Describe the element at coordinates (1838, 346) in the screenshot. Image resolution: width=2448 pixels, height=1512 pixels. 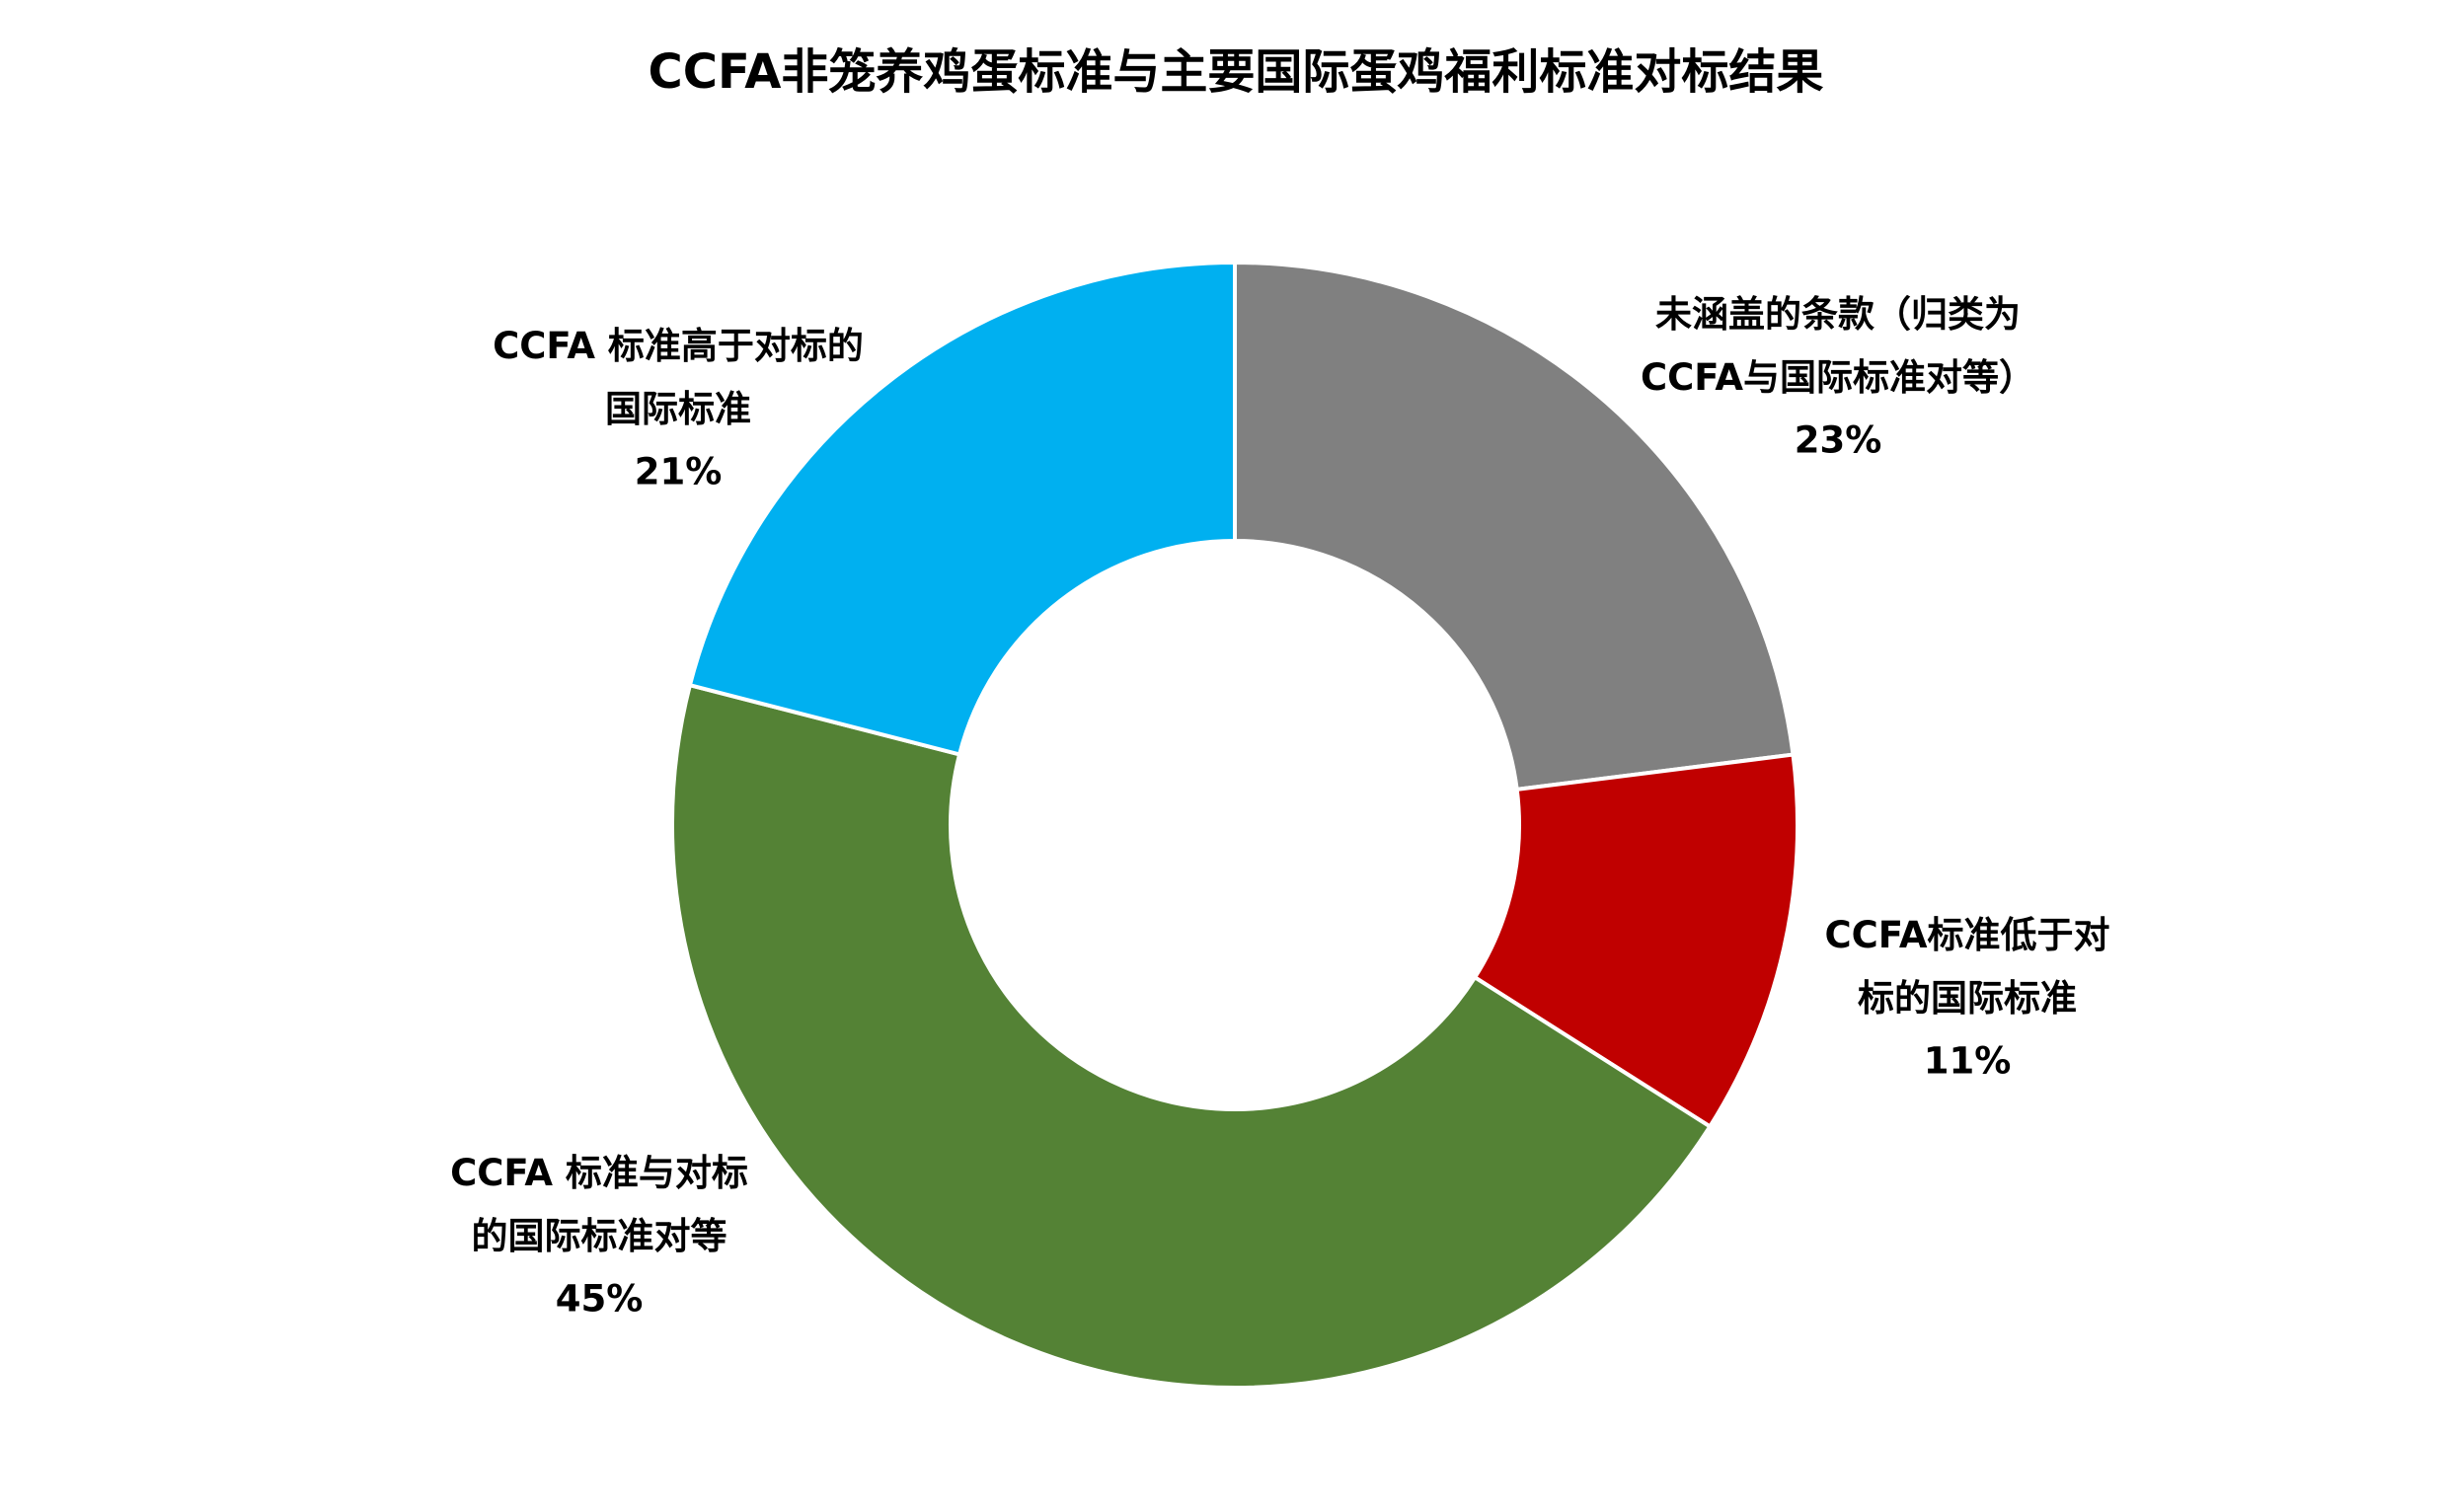
I see `slice-label: 未涵盖的条款（归类为 CCFA与国际标准对等）` at that location.